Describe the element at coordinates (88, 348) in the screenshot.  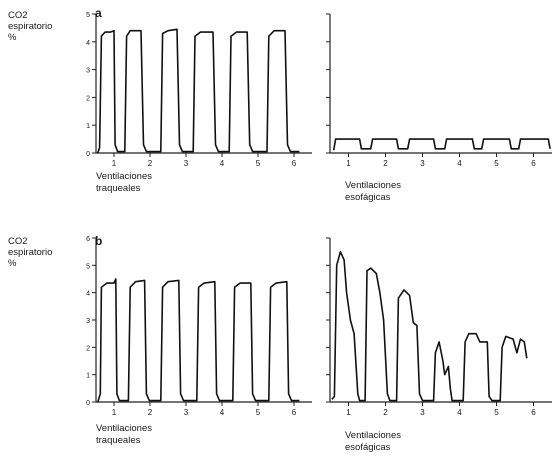
I see `b-left-y-tick-label: 2` at that location.